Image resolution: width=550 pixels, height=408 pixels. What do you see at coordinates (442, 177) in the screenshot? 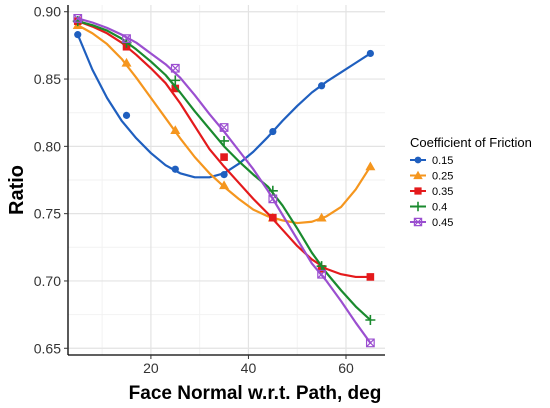
I see `legend-label: 0.25` at bounding box center [442, 177].